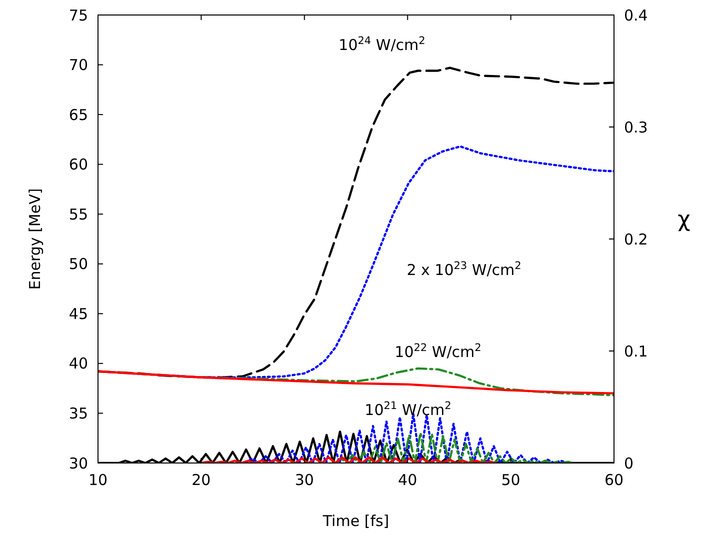 The width and height of the screenshot is (701, 536). Describe the element at coordinates (408, 480) in the screenshot. I see `x-tick-label: 40` at that location.